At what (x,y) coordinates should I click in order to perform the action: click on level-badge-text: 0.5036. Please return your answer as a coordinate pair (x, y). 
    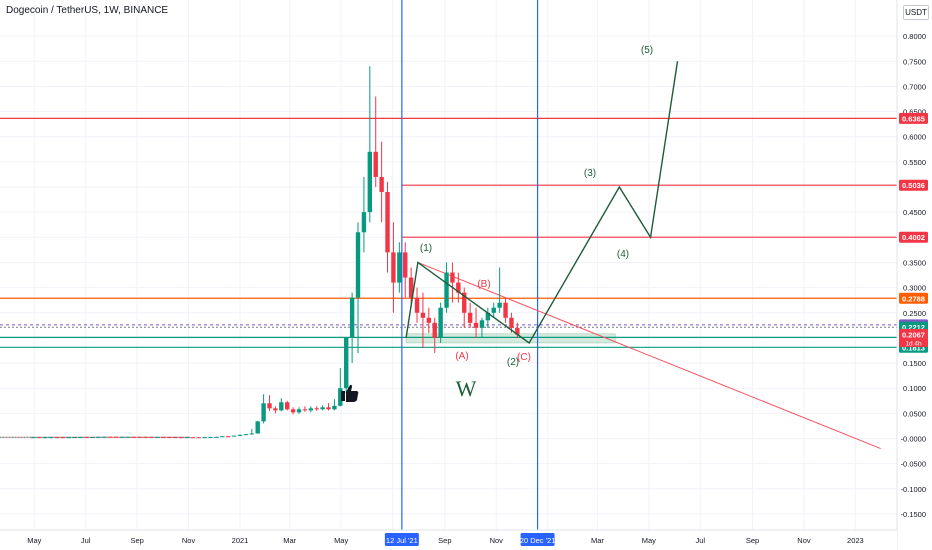
    Looking at the image, I should click on (913, 185).